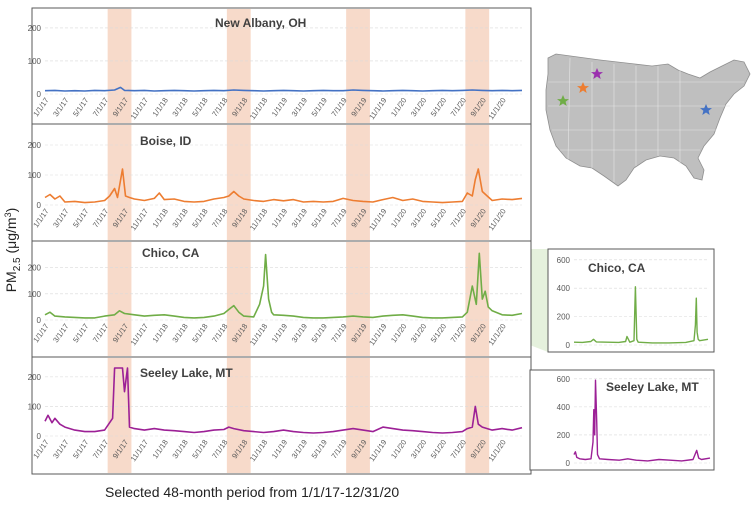 The image size is (754, 509). I want to click on chart-panel-4: 0 200 400 600 Chico, CA, so click(631, 300).